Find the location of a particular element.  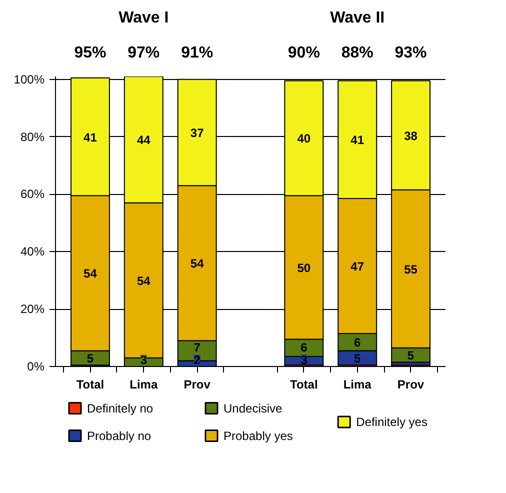

data-label: 7 is located at coordinates (197, 347).